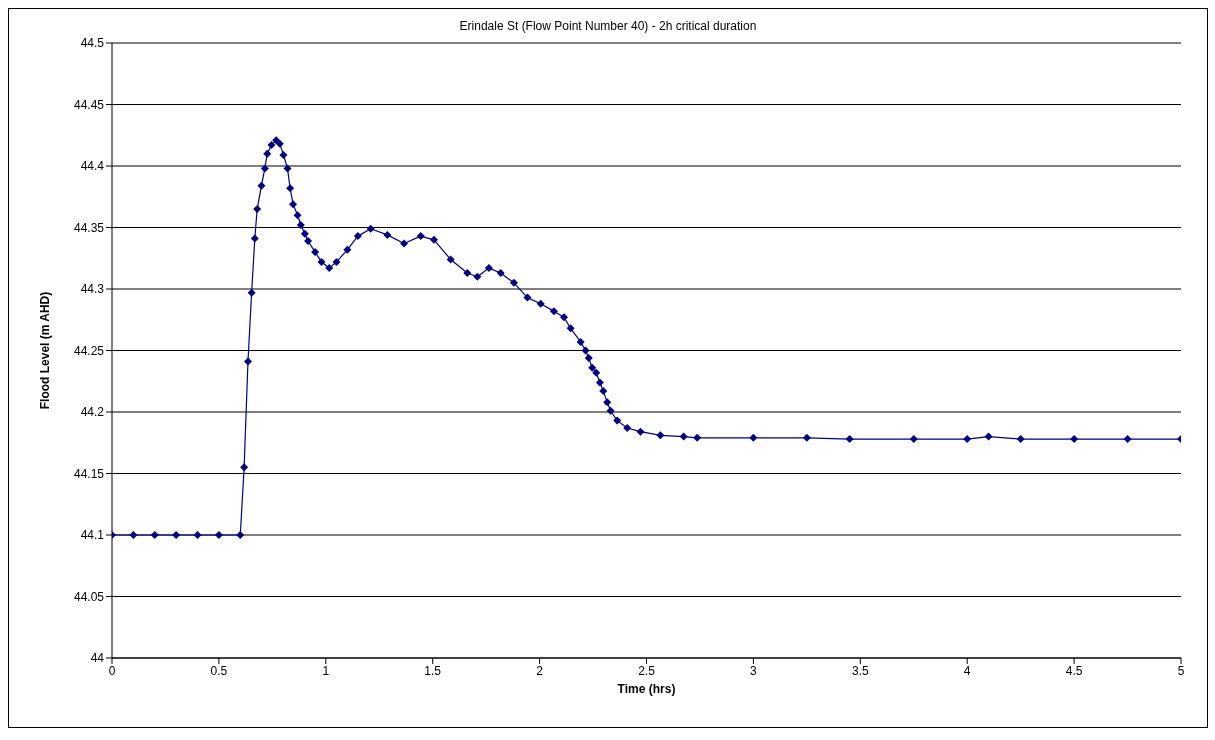 The height and width of the screenshot is (740, 1215). What do you see at coordinates (326, 670) in the screenshot?
I see `x-tick-label: 1` at bounding box center [326, 670].